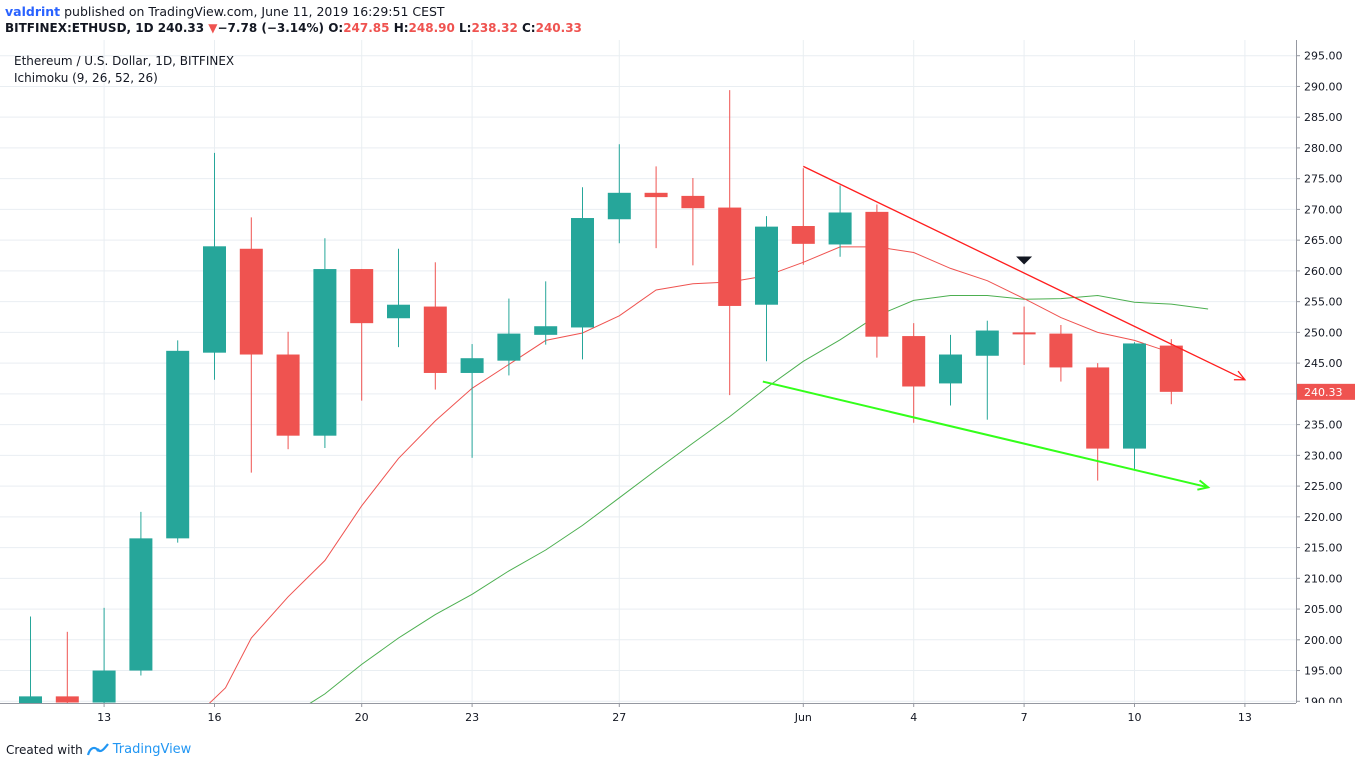 This screenshot has width=1355, height=768. Describe the element at coordinates (33, 11) in the screenshot. I see `publisher-name: valdrint` at that location.